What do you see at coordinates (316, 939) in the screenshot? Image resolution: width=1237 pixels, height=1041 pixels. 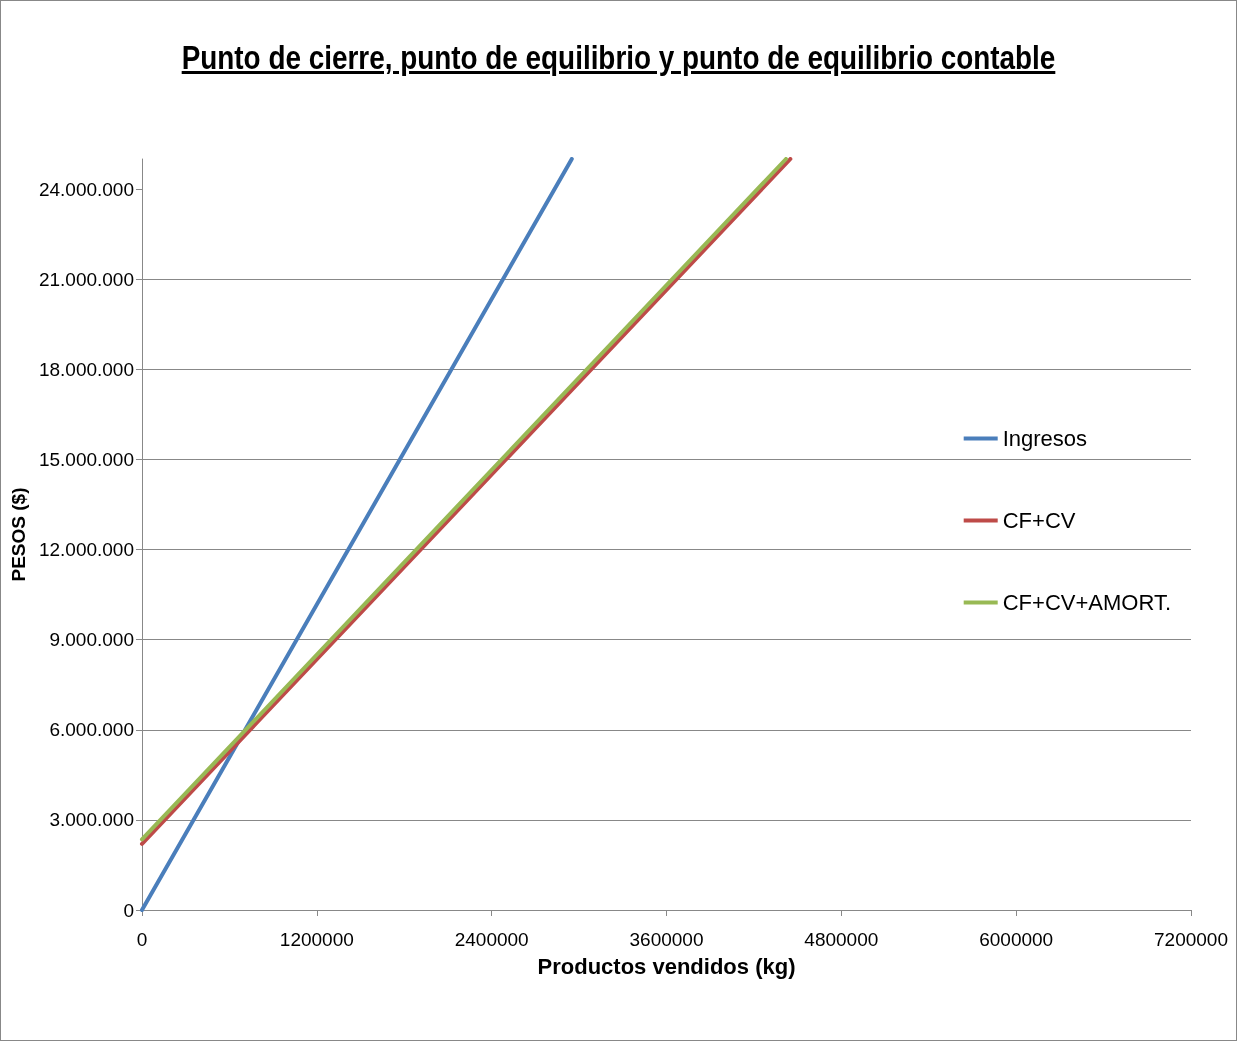 I see `x-tick-label: 1200000` at bounding box center [316, 939].